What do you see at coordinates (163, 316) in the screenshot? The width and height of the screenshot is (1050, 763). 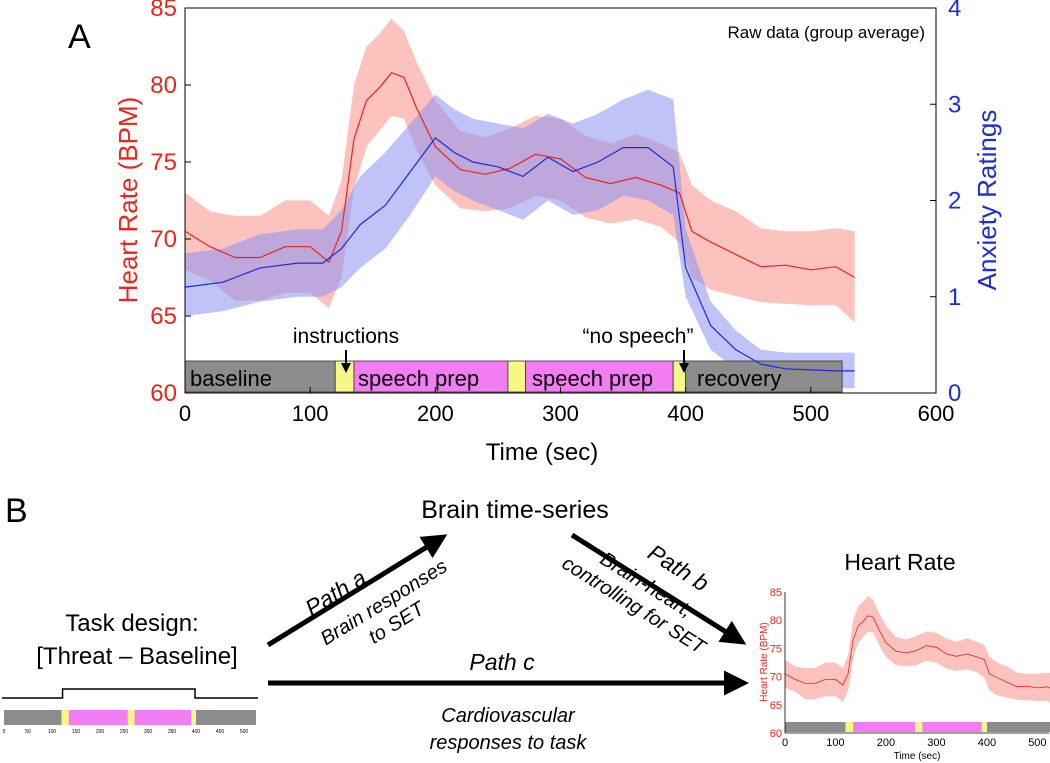 I see `y-left-tick-label: 65` at bounding box center [163, 316].